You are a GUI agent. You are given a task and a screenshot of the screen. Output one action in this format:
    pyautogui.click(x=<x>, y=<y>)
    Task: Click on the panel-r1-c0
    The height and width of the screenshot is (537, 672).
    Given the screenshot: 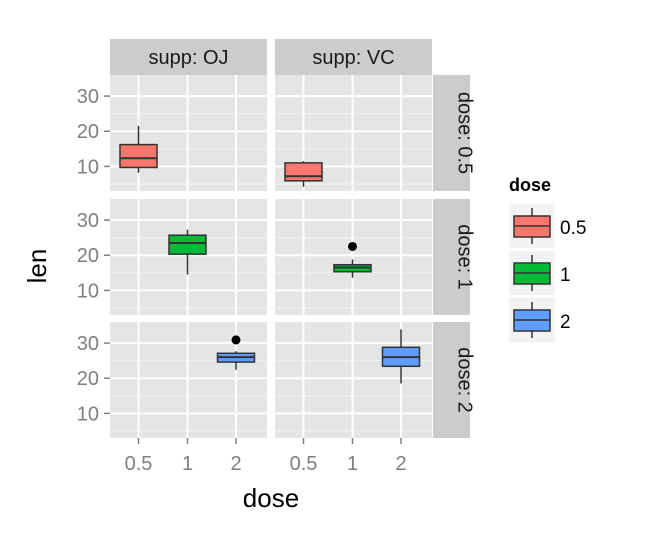 What is the action you would take?
    pyautogui.click(x=188, y=257)
    